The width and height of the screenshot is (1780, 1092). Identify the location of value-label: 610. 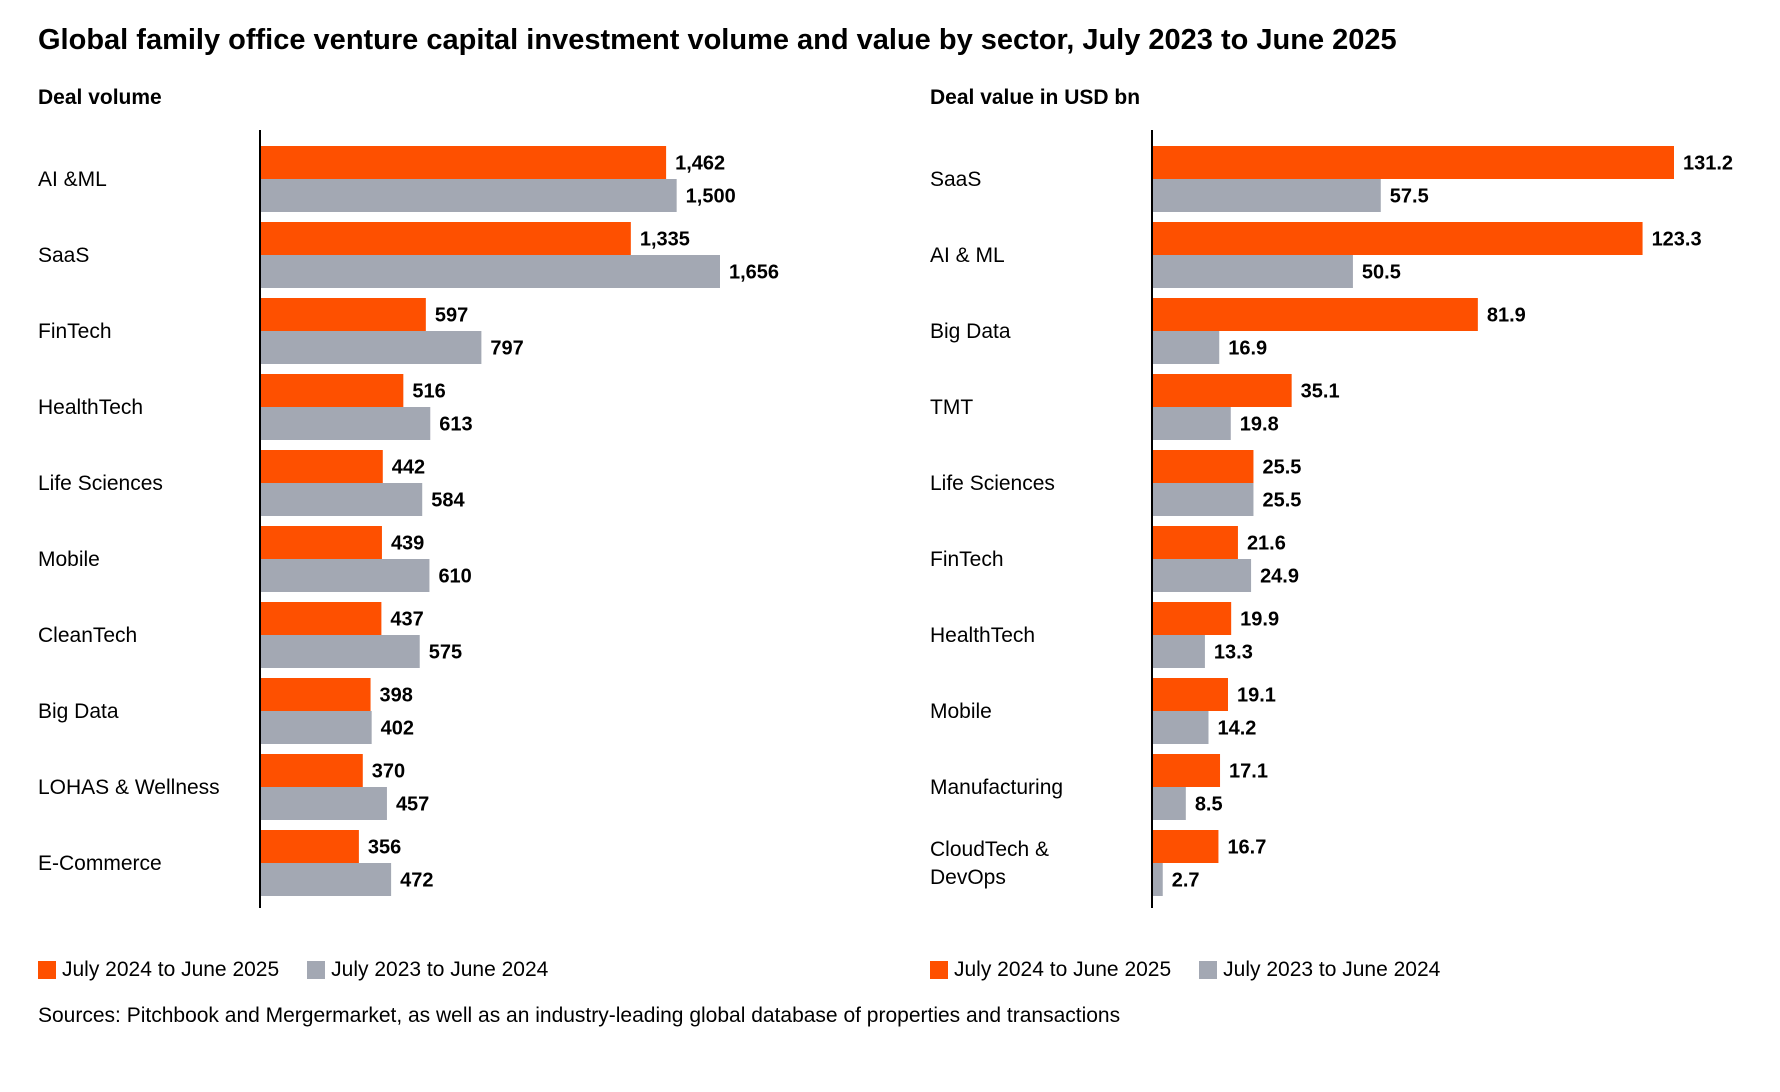
(454, 577).